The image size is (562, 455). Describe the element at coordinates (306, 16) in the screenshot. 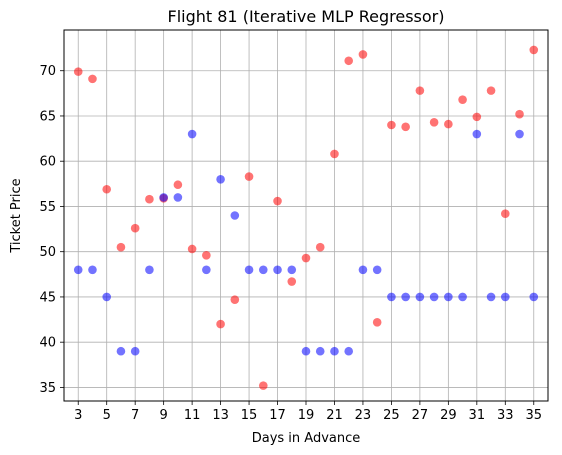

I see `chart-title: Flight 81 (Iterative MLP Regressor)` at that location.